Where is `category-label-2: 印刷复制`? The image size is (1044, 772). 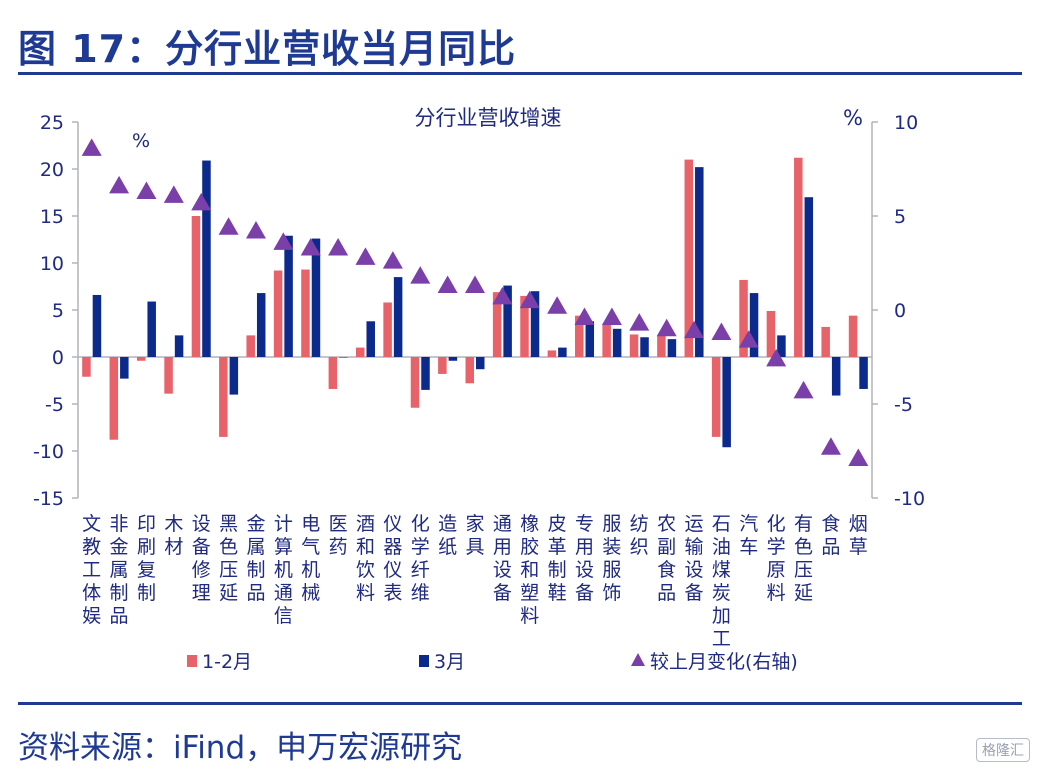 category-label-2: 印刷复制 is located at coordinates (146, 558).